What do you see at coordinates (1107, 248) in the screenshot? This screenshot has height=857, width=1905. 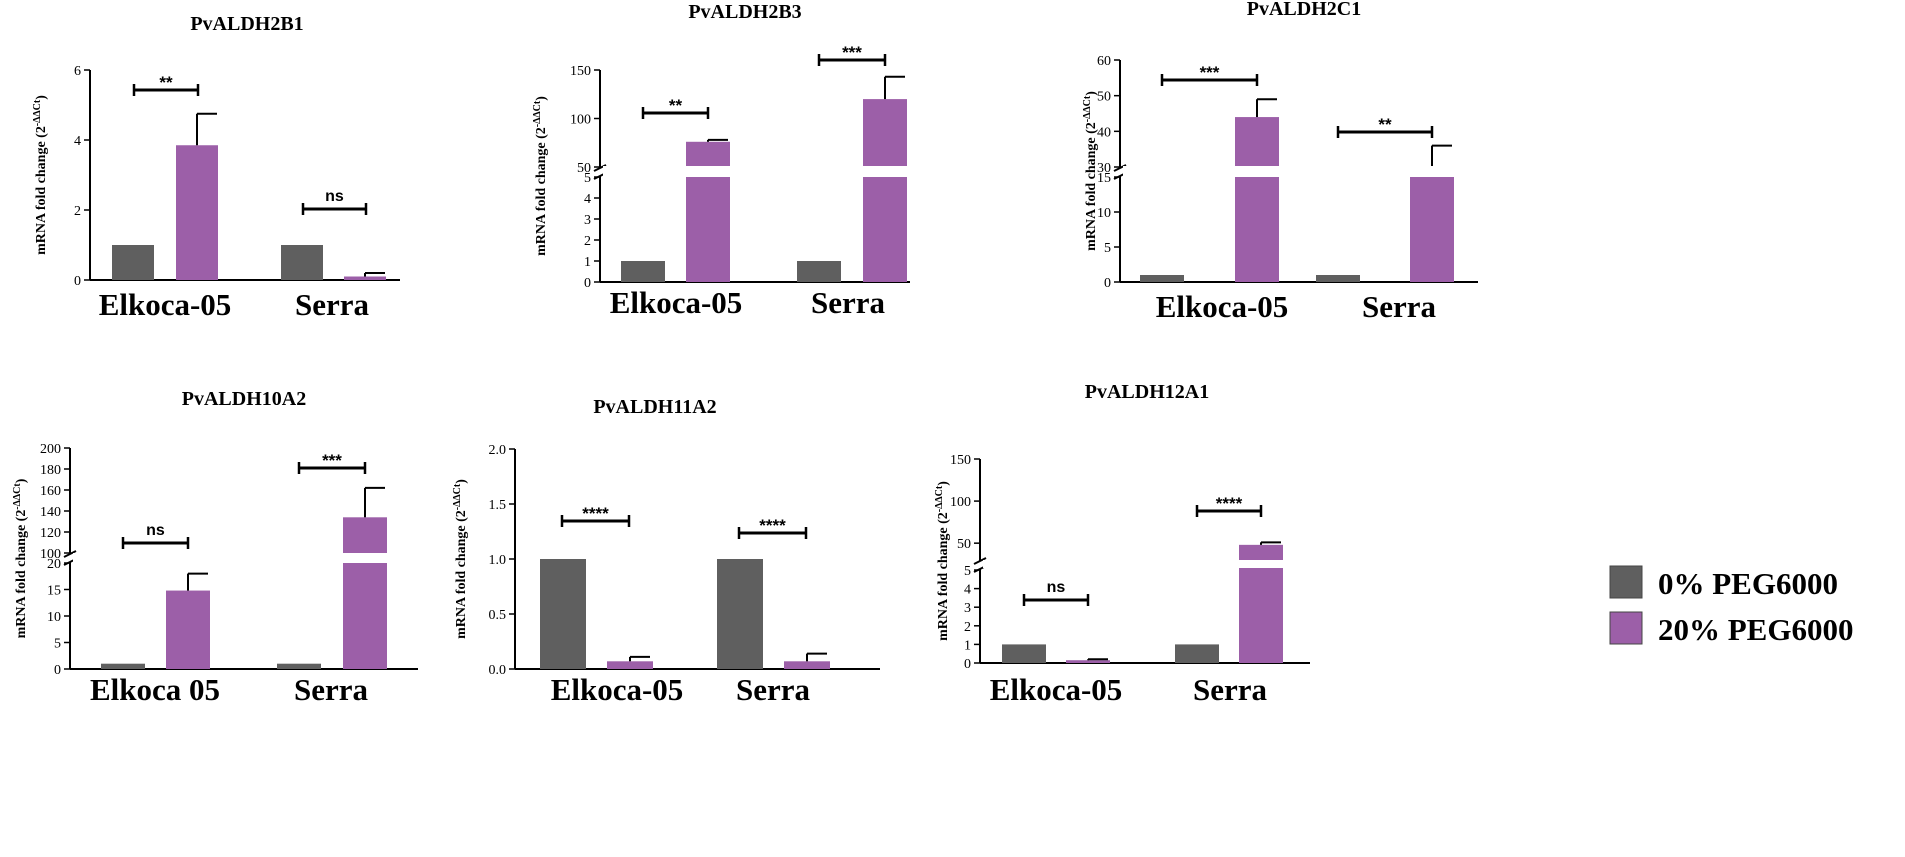 I see `chart3-tick-label: 5` at bounding box center [1107, 248].